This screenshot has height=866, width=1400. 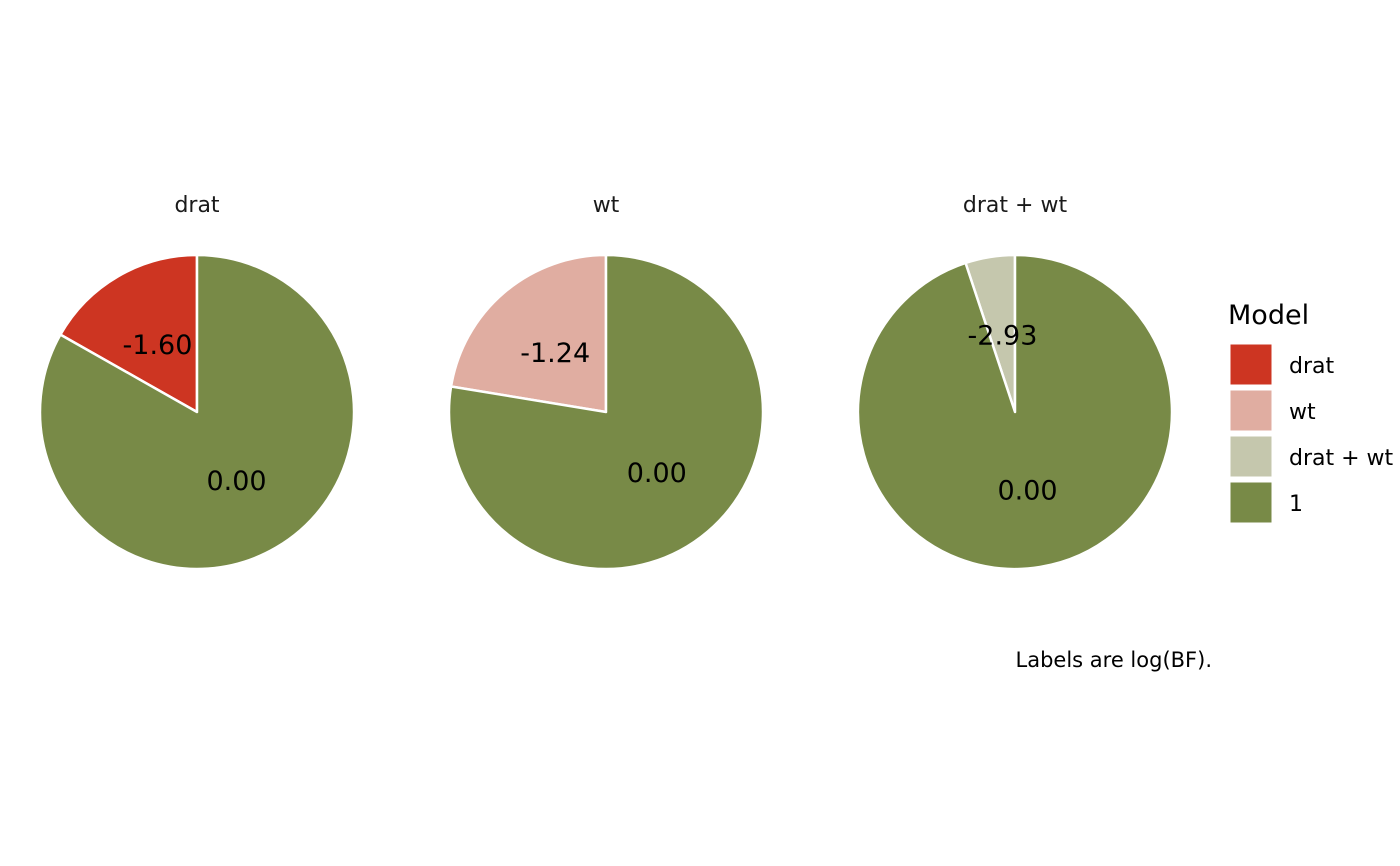 What do you see at coordinates (1114, 660) in the screenshot?
I see `caption: Labels are log(BF).` at bounding box center [1114, 660].